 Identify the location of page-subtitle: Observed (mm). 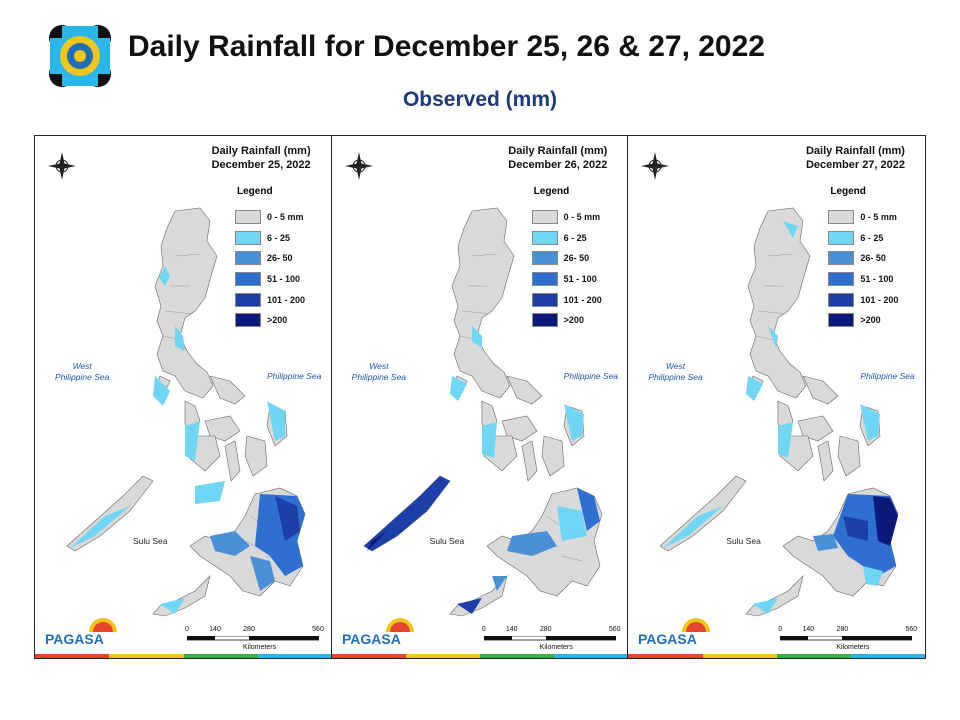
(480, 99).